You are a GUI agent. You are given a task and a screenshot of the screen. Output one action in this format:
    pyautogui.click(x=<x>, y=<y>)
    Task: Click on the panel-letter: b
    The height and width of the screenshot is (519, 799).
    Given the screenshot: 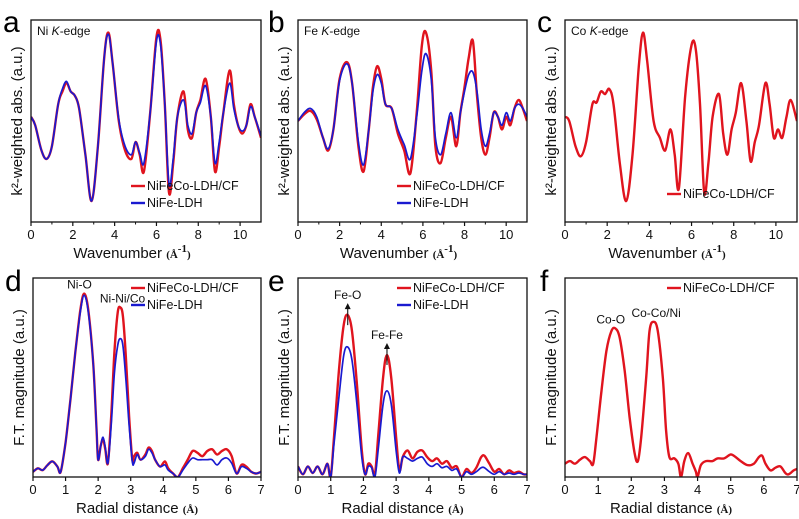 What is the action you would take?
    pyautogui.click(x=276, y=22)
    